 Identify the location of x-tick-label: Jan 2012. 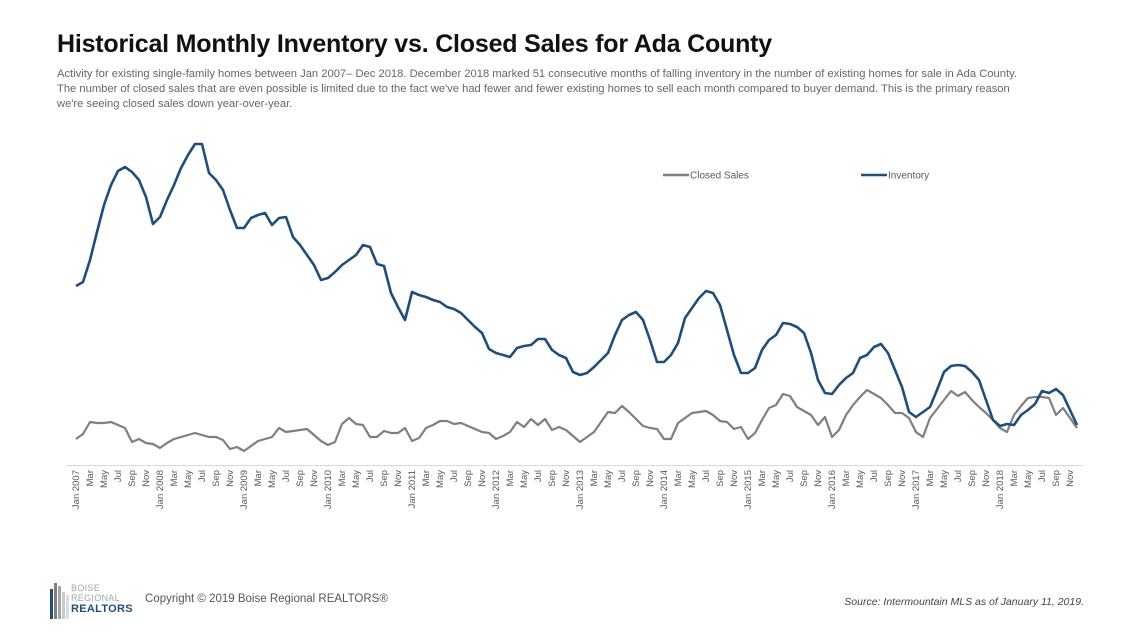
(496, 489).